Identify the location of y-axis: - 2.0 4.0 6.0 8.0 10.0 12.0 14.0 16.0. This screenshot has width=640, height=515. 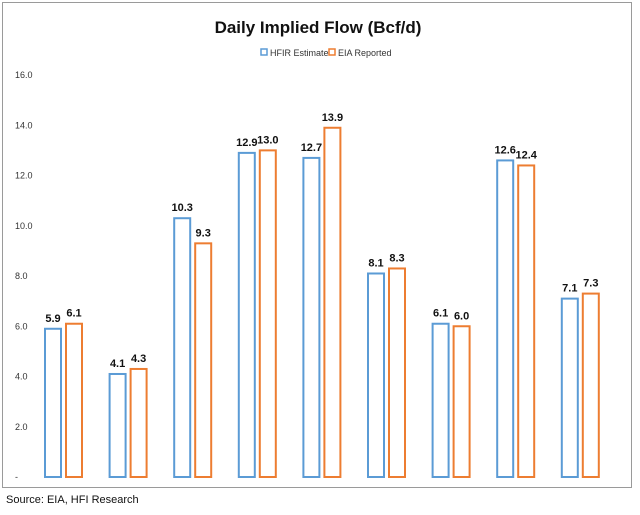
(24, 276).